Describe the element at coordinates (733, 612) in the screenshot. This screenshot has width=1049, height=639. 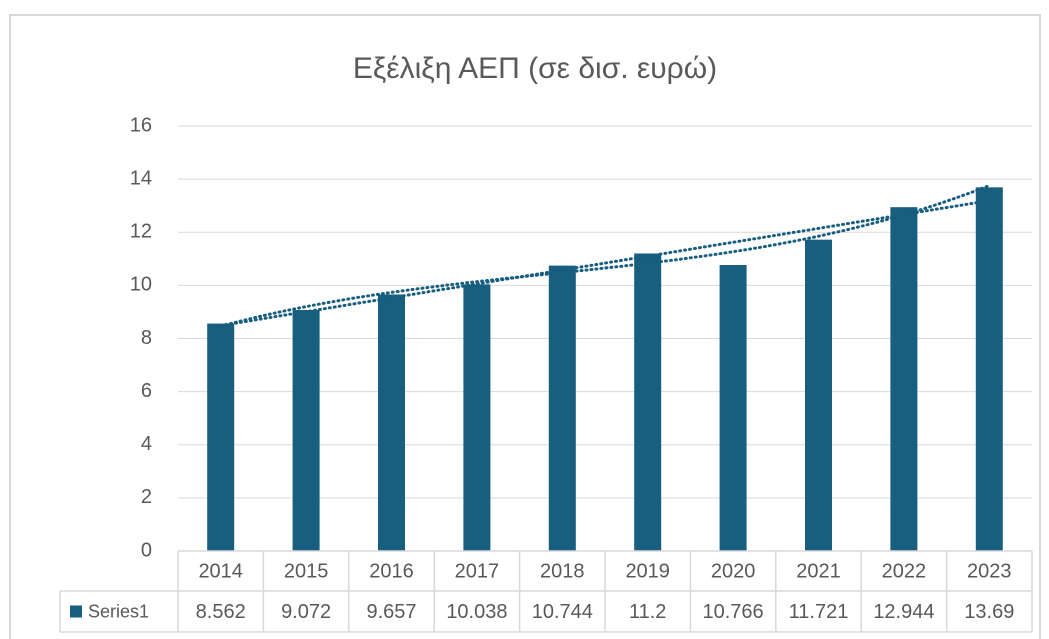
I see `data-table-value: 10.766` at that location.